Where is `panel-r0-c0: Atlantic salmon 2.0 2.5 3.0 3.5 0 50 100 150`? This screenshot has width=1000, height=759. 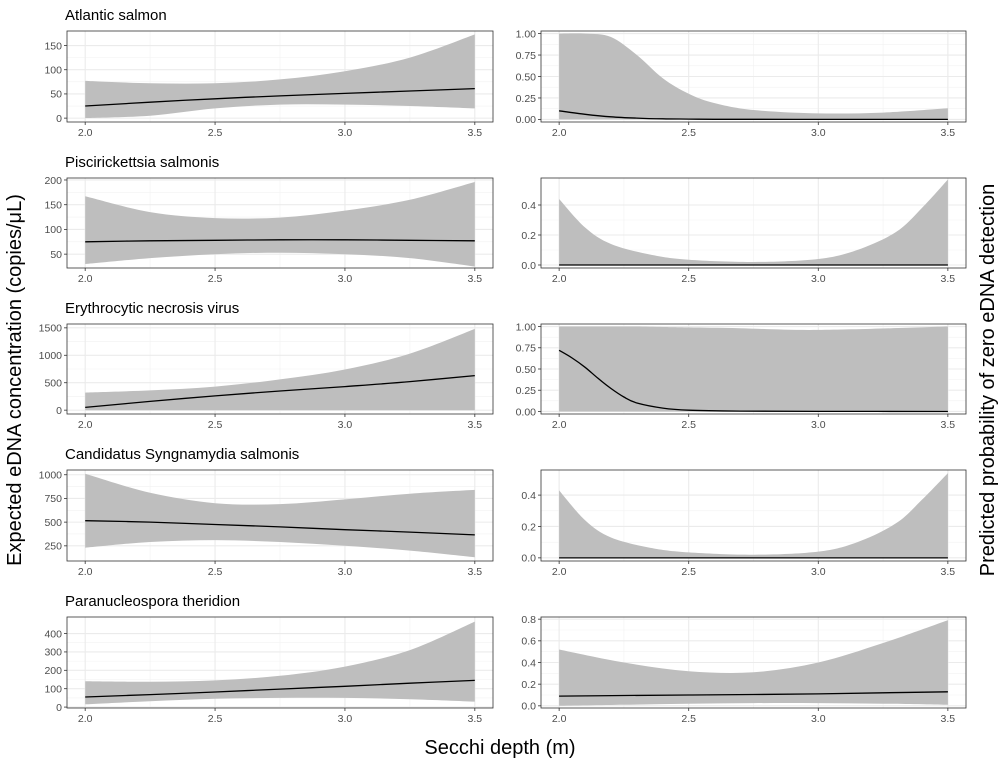 panel-r0-c0: Atlantic salmon 2.0 2.5 3.0 3.5 0 50 100 150 is located at coordinates (269, 73).